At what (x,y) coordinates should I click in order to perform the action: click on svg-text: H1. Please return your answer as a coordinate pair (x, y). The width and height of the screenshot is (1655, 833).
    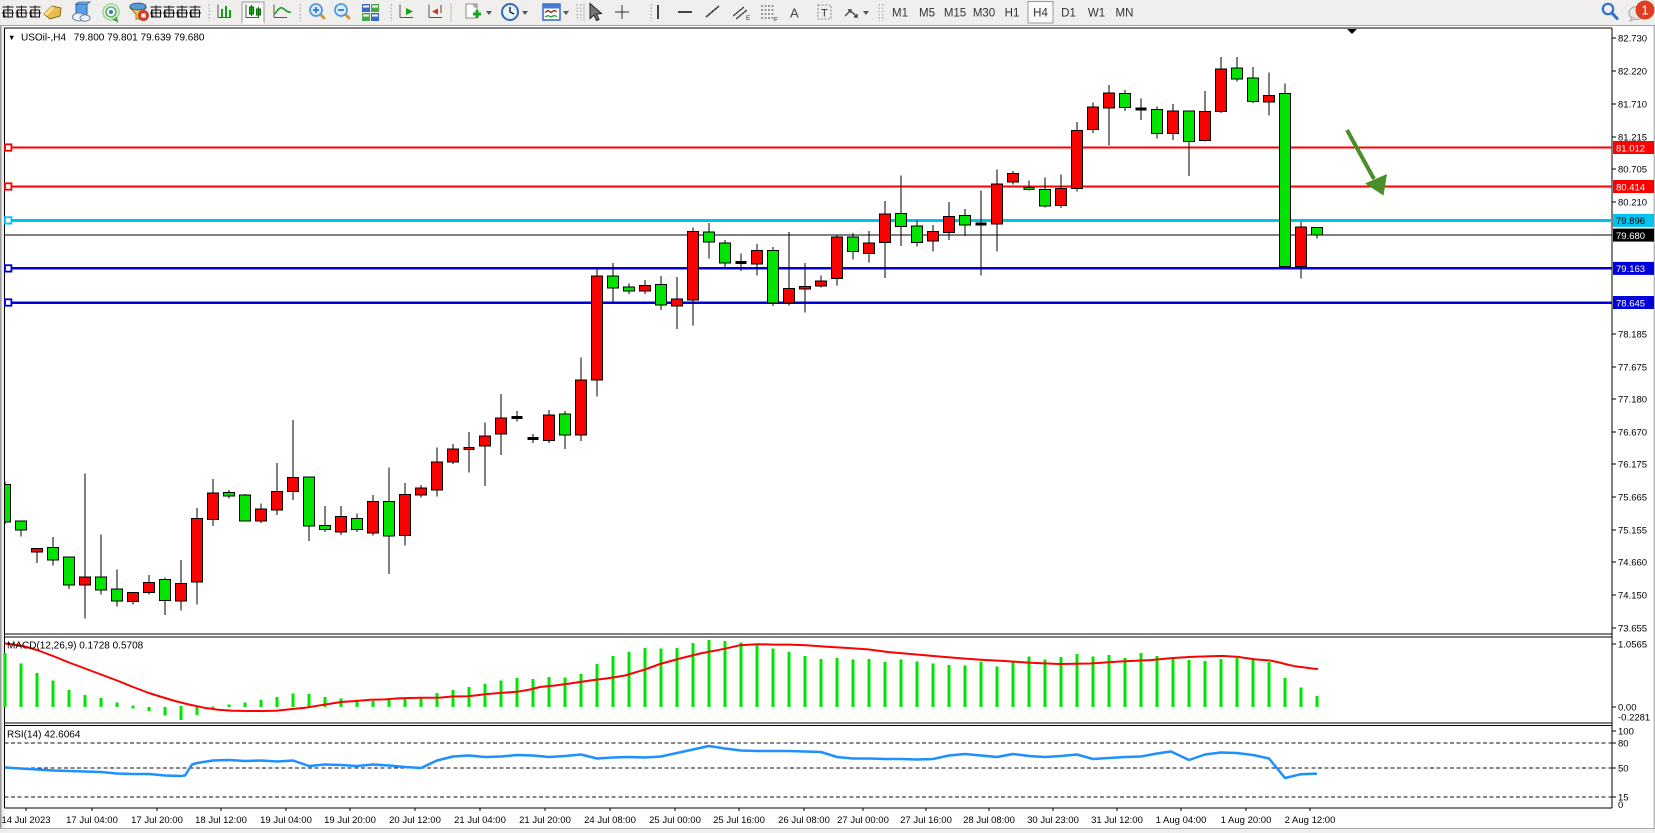
    Looking at the image, I should click on (1012, 14).